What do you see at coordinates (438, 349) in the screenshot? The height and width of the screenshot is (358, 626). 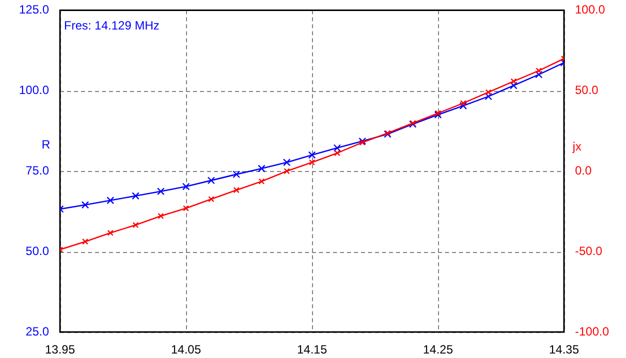 I see `x-tick-label: 14.25` at bounding box center [438, 349].